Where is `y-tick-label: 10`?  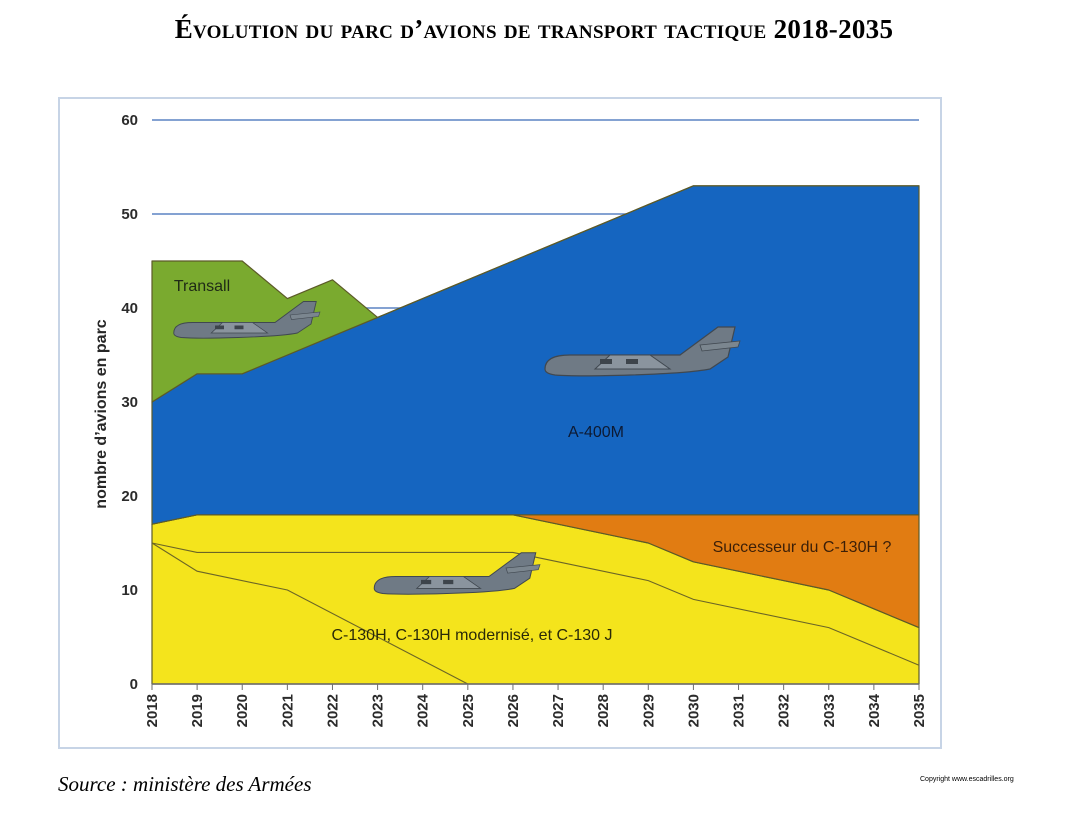 y-tick-label: 10 is located at coordinates (129, 590).